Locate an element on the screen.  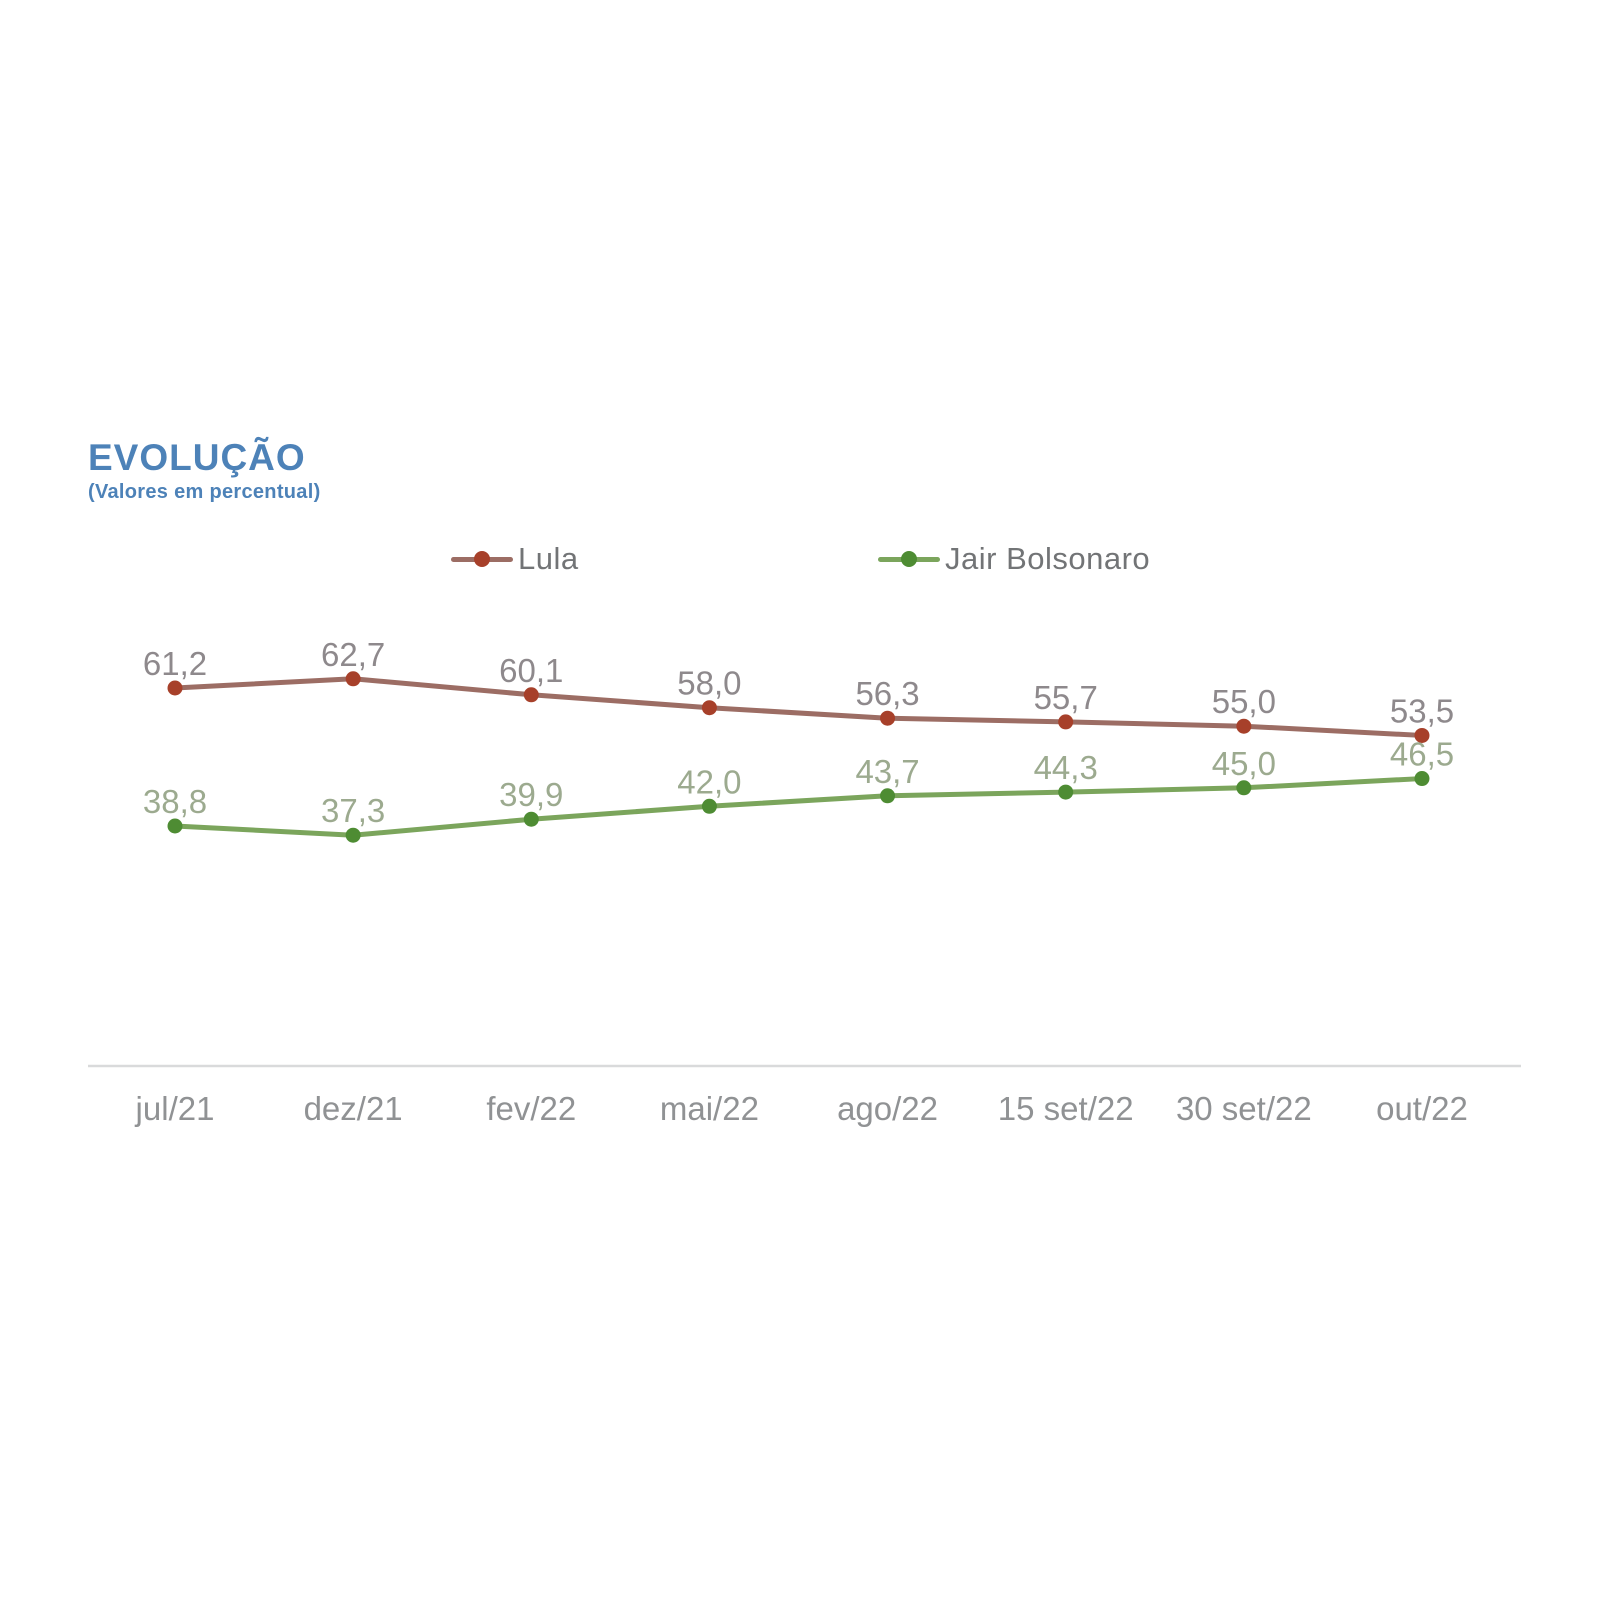
value-label: 38,8 is located at coordinates (175, 801).